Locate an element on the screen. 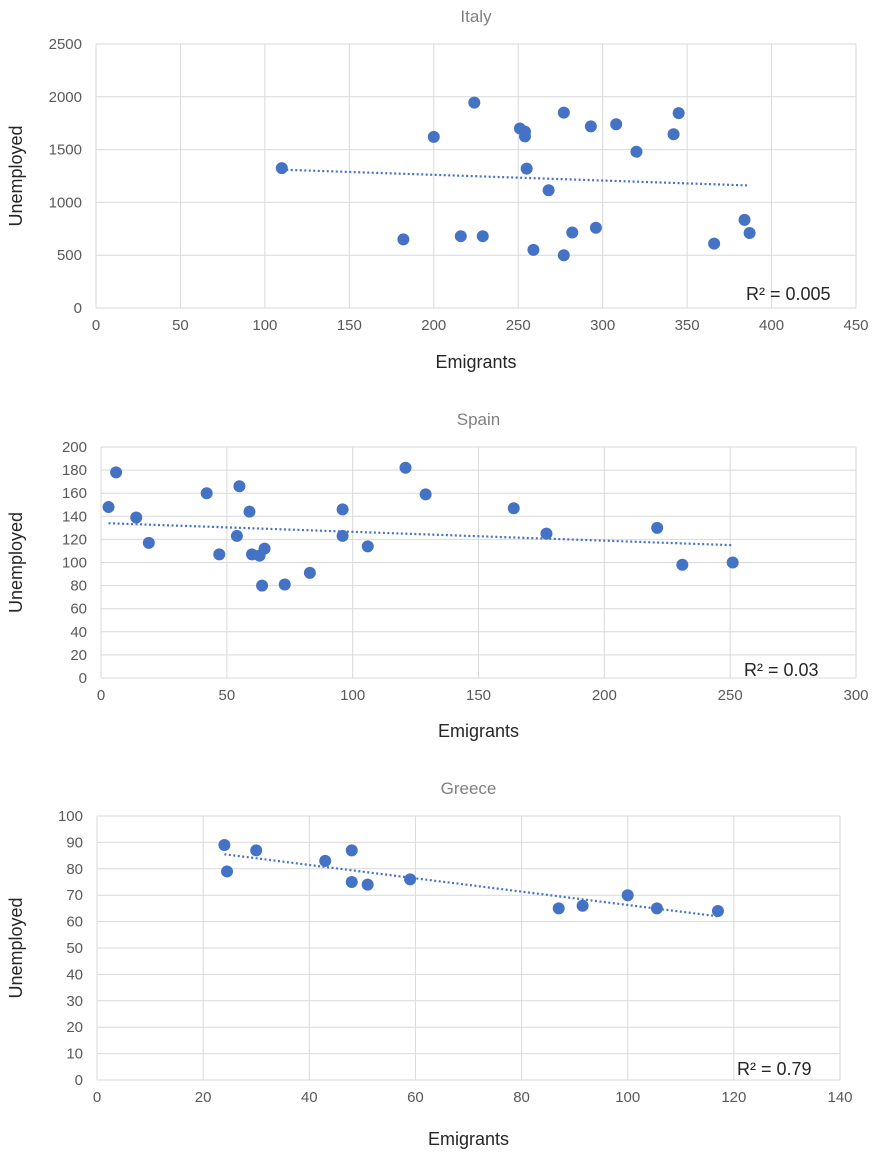 Image resolution: width=877 pixels, height=1155 pixels. x-tick-label: 350 is located at coordinates (687, 325).